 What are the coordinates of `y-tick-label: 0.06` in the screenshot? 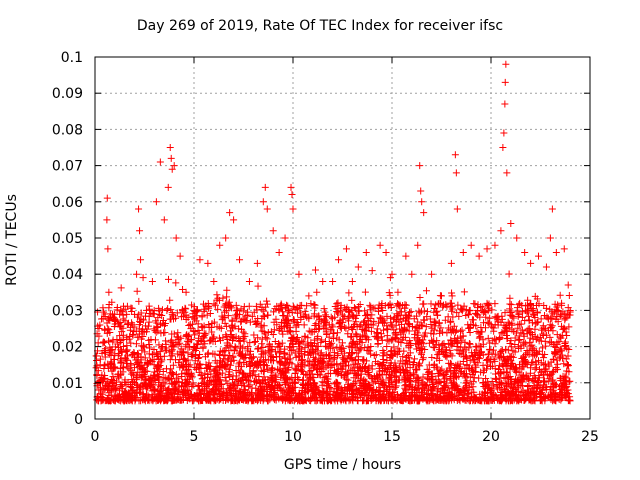 It's located at (67, 203).